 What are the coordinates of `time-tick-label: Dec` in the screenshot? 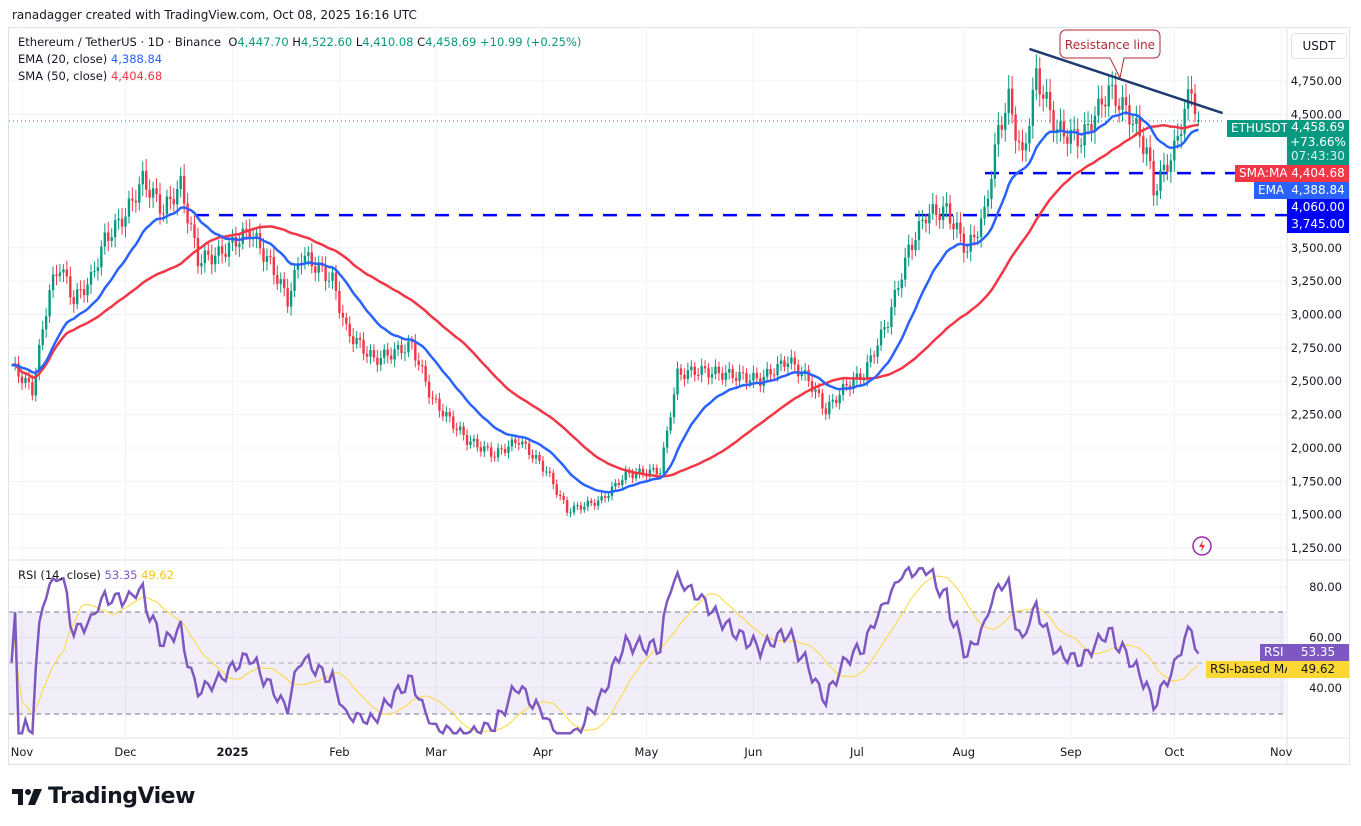 It's located at (125, 752).